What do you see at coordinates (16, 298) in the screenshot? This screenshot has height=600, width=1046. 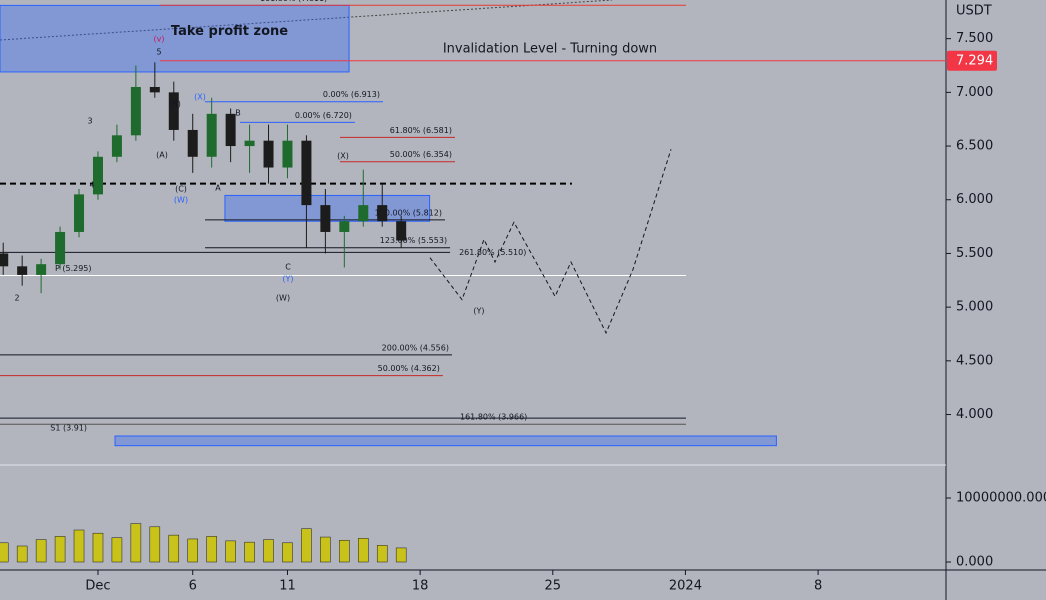 I see `wave-label: 2` at bounding box center [16, 298].